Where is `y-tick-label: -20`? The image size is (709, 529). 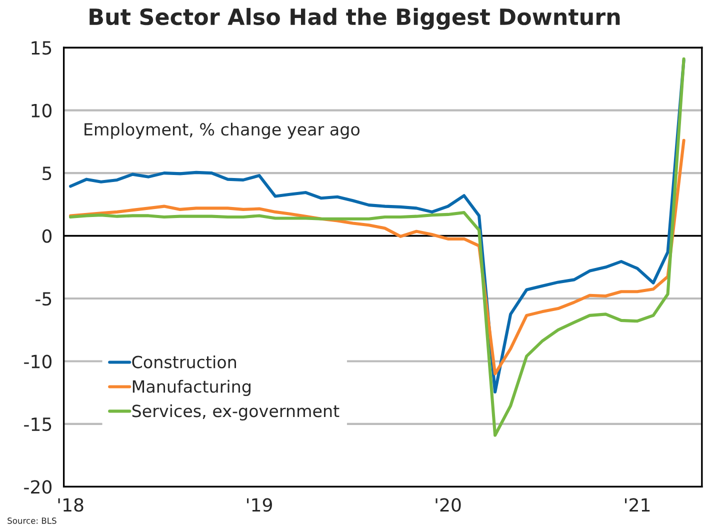 y-tick-label: -20 is located at coordinates (38, 487).